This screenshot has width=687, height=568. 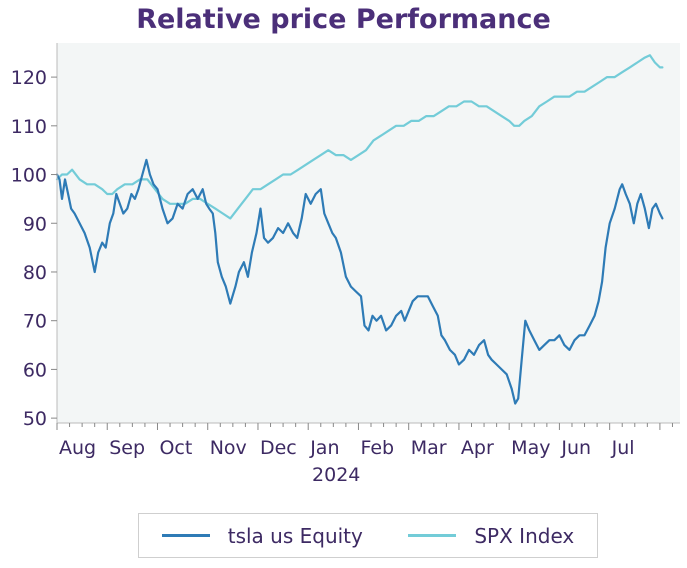 I want to click on legend-label-tsla: tsla us Equity, so click(x=295, y=535).